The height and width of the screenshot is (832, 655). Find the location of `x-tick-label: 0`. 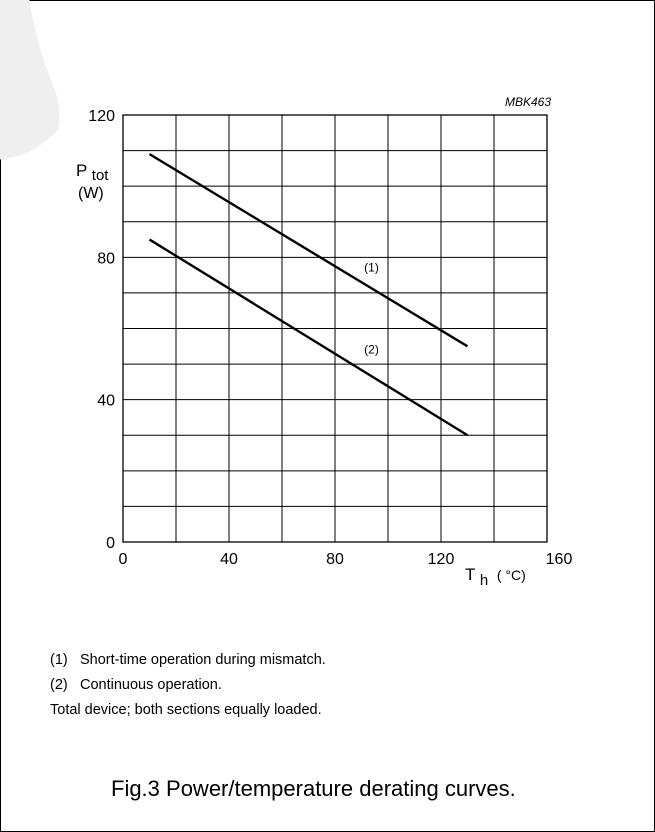

x-tick-label: 0 is located at coordinates (123, 559).